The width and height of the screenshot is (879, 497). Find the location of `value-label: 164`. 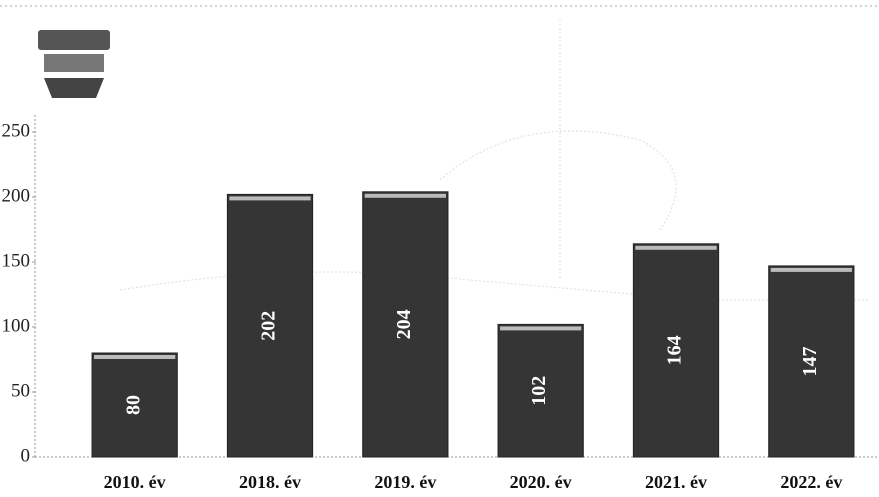

value-label: 164 is located at coordinates (675, 350).